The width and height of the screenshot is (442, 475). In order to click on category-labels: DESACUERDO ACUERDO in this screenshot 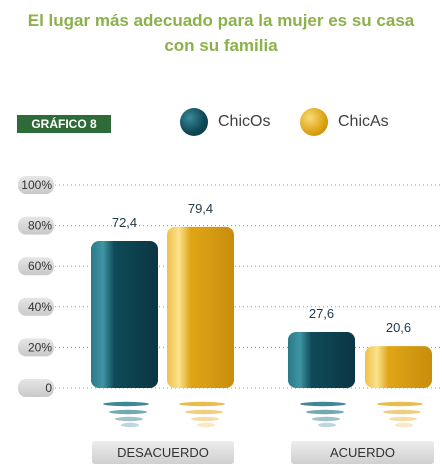, I will do `click(263, 452)`.